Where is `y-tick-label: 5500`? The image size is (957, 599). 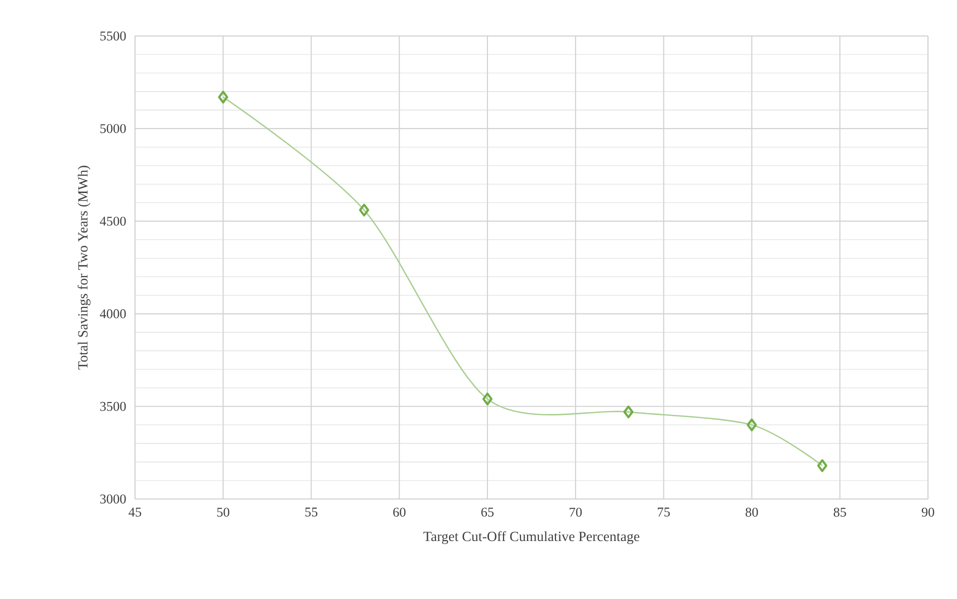
y-tick-label: 5500 is located at coordinates (113, 35).